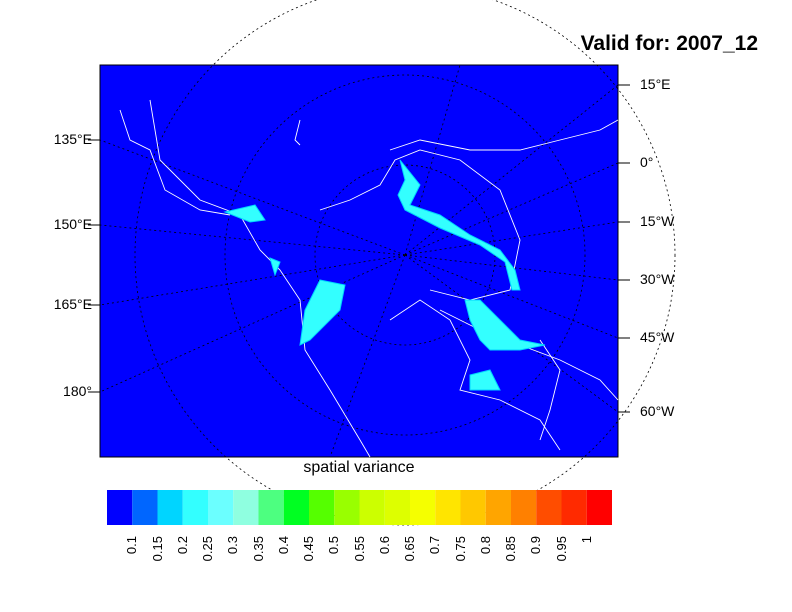 The height and width of the screenshot is (612, 792). What do you see at coordinates (72, 224) in the screenshot?
I see `left-lon-label: 150°E` at bounding box center [72, 224].